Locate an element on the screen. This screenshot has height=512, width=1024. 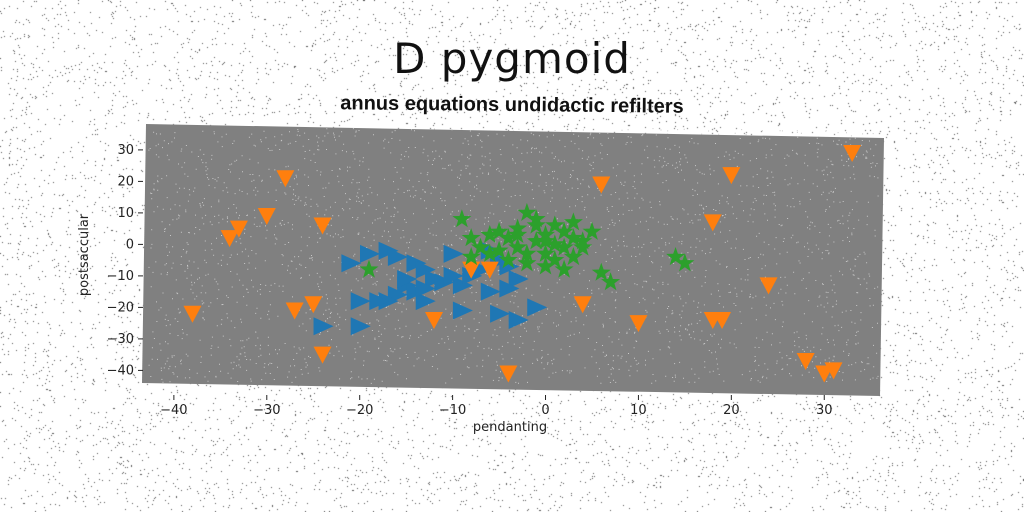
y-axis: −40 −30 −20 −10 0 10 20 30 is located at coordinates (125, 260).